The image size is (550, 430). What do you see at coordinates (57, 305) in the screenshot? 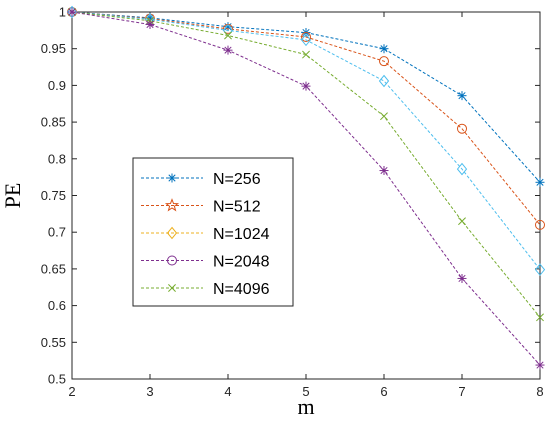
I see `y-tick-label: 0.6` at bounding box center [57, 305].